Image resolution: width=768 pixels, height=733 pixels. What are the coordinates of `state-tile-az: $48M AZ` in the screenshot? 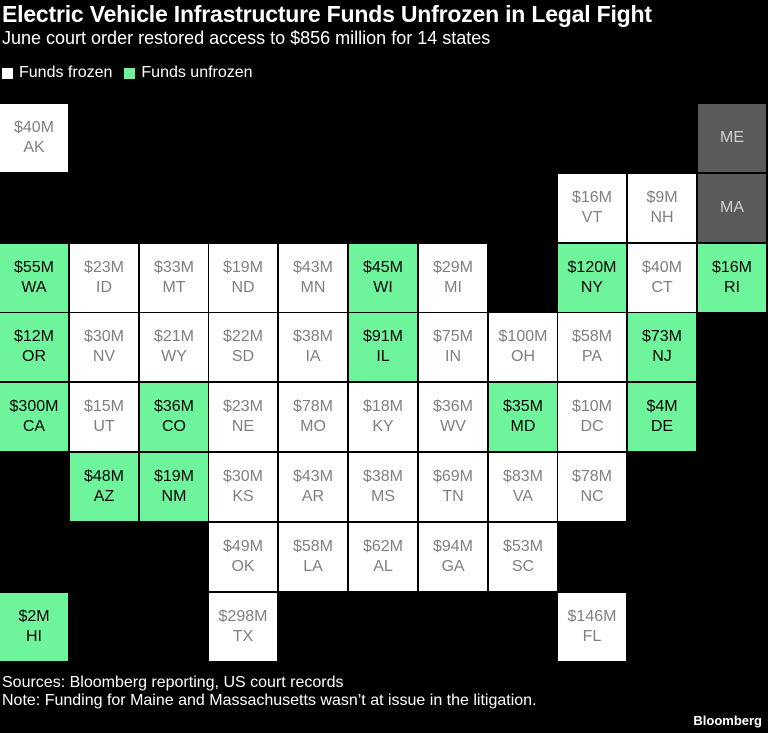 It's located at (104, 487).